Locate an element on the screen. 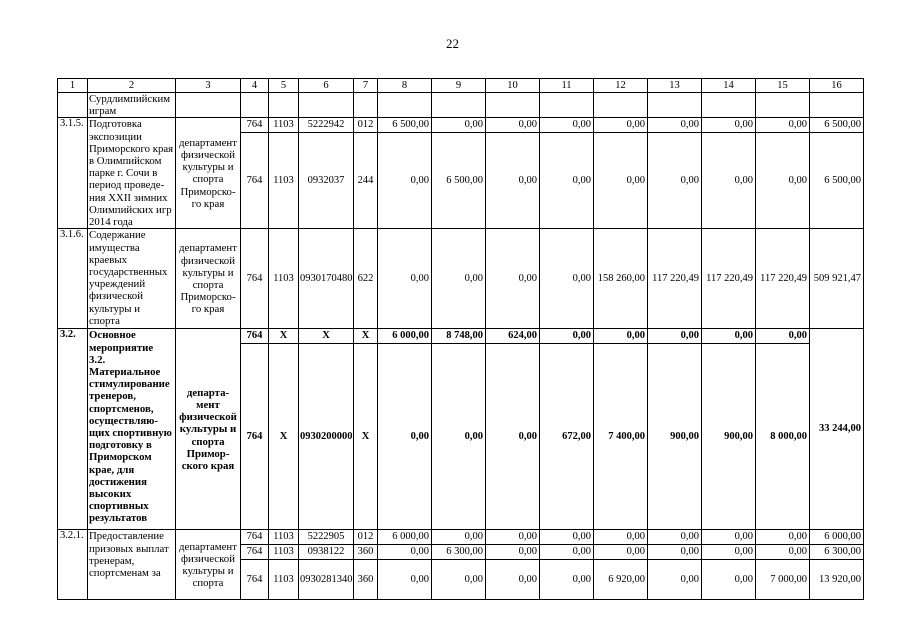  amount-cell: 6 500,00 is located at coordinates (404, 125).